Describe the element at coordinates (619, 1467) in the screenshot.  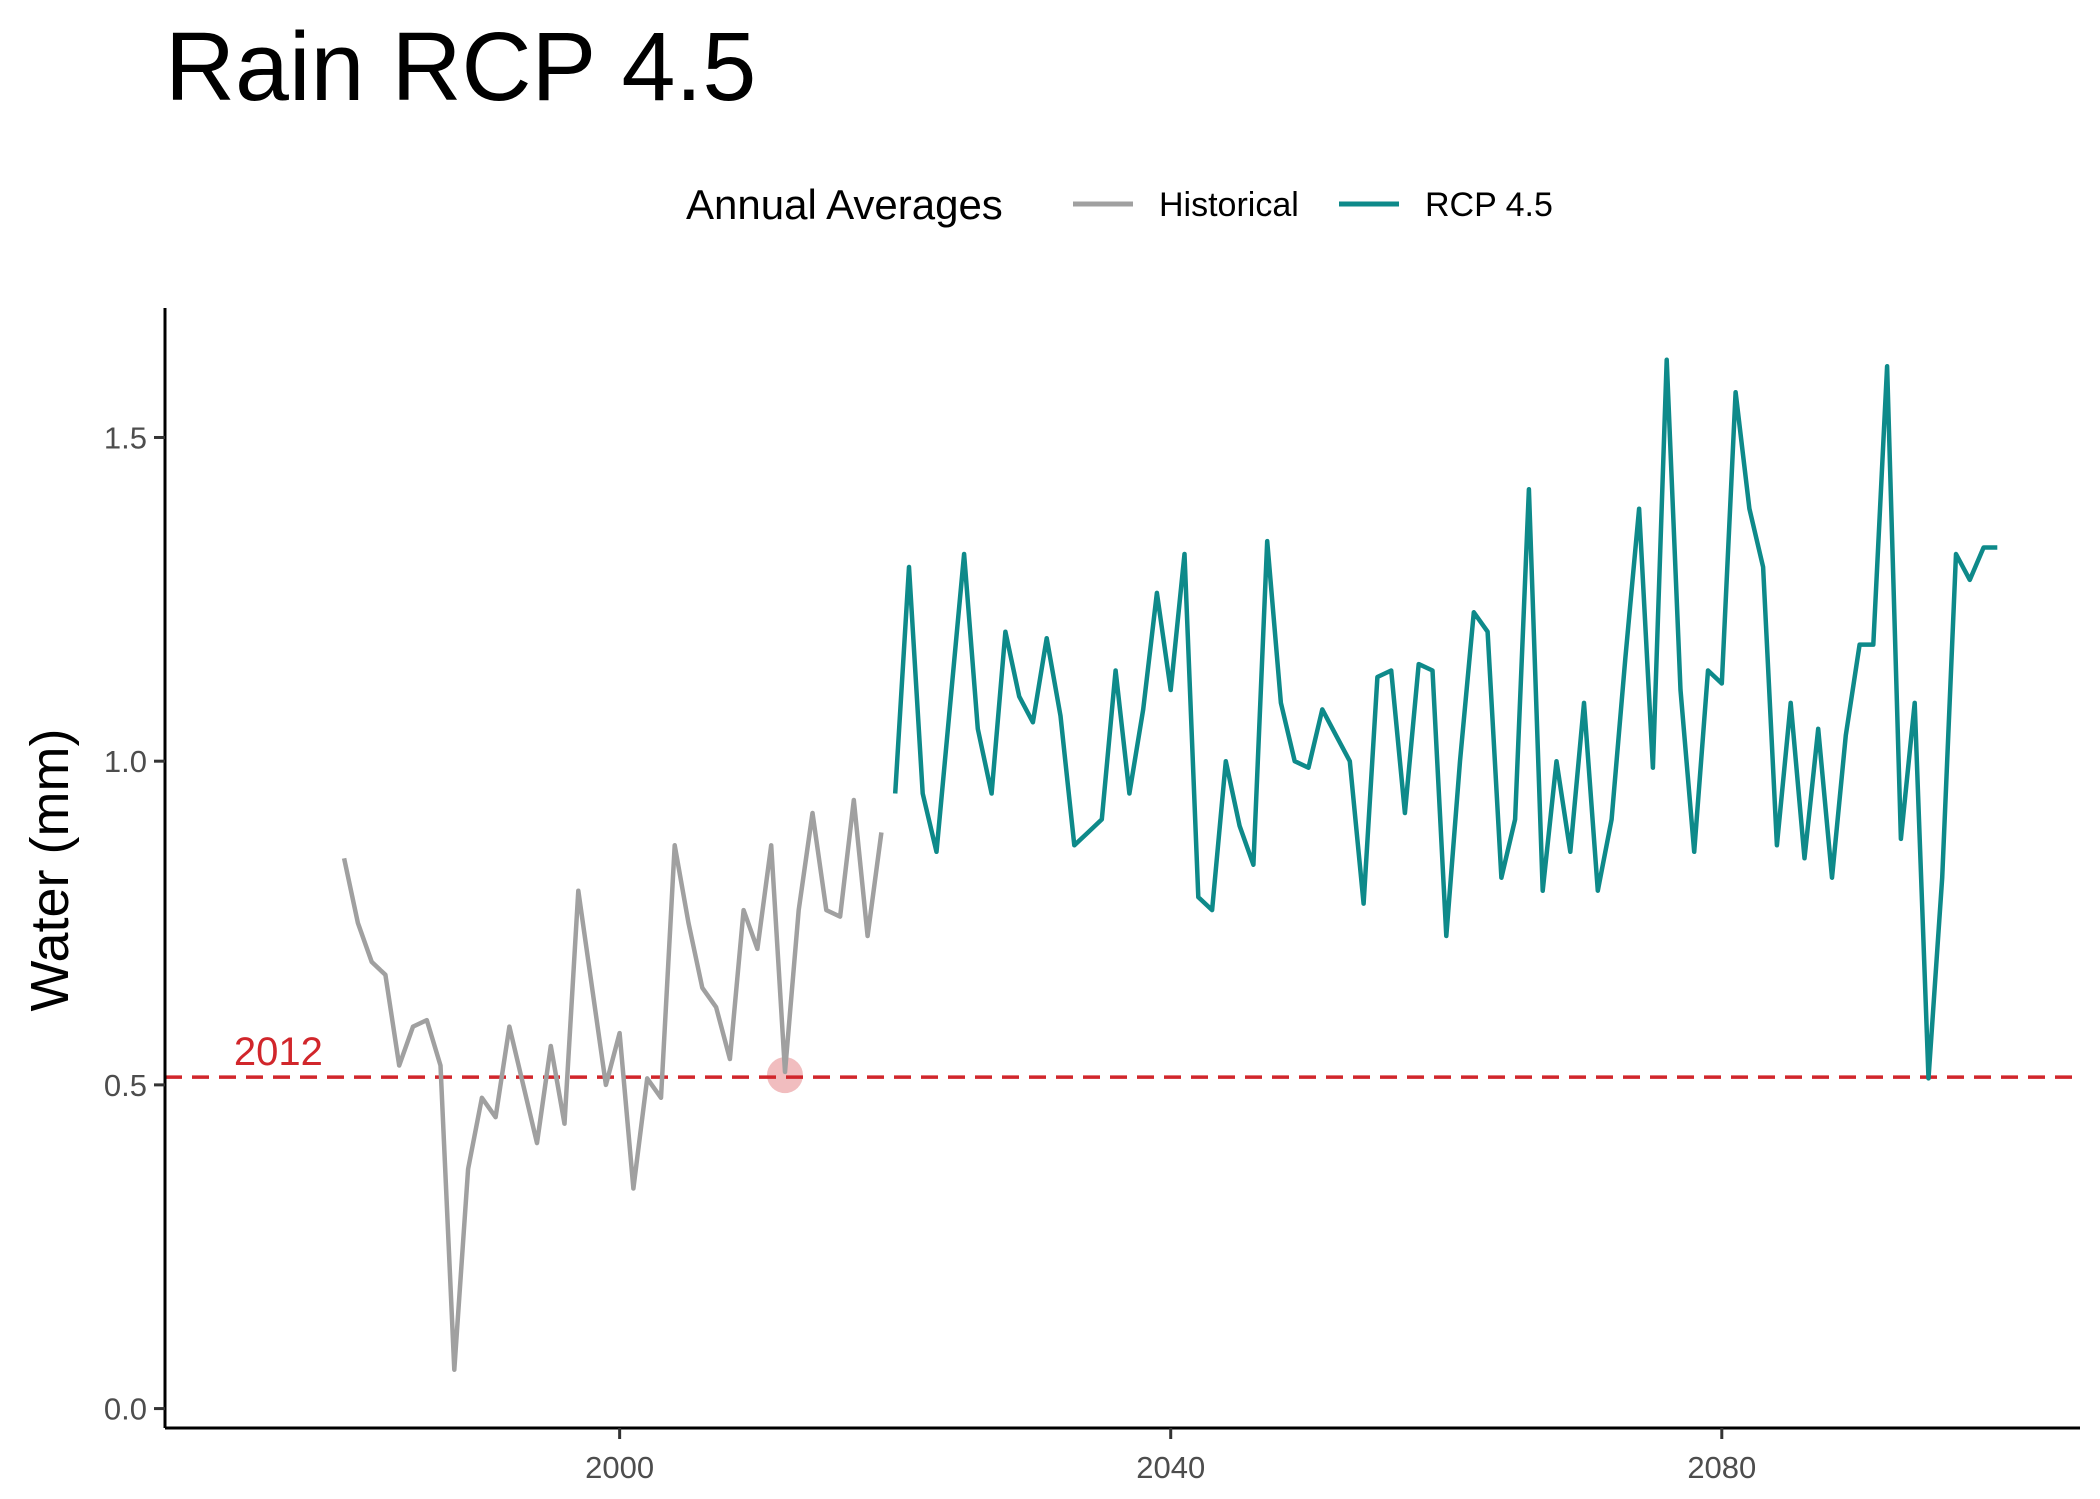
I see `x-tick-label: 2000` at that location.